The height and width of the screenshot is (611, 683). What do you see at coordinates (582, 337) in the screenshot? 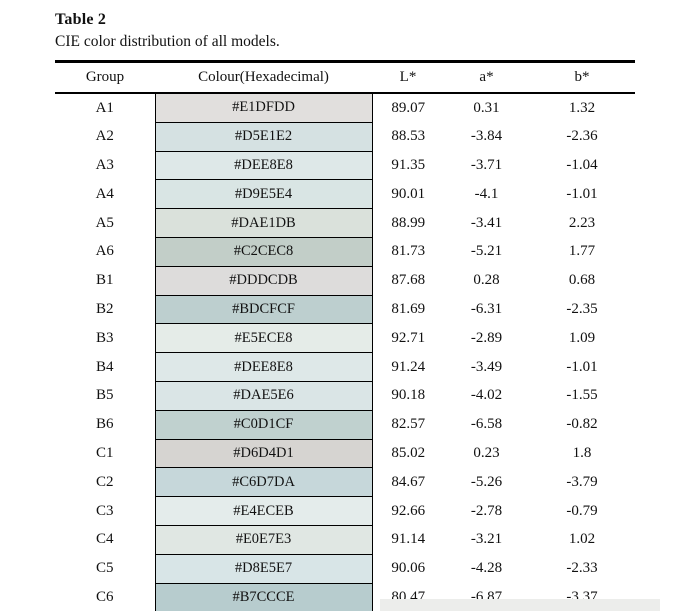
I see `b-value-cell: 1.09` at bounding box center [582, 337].